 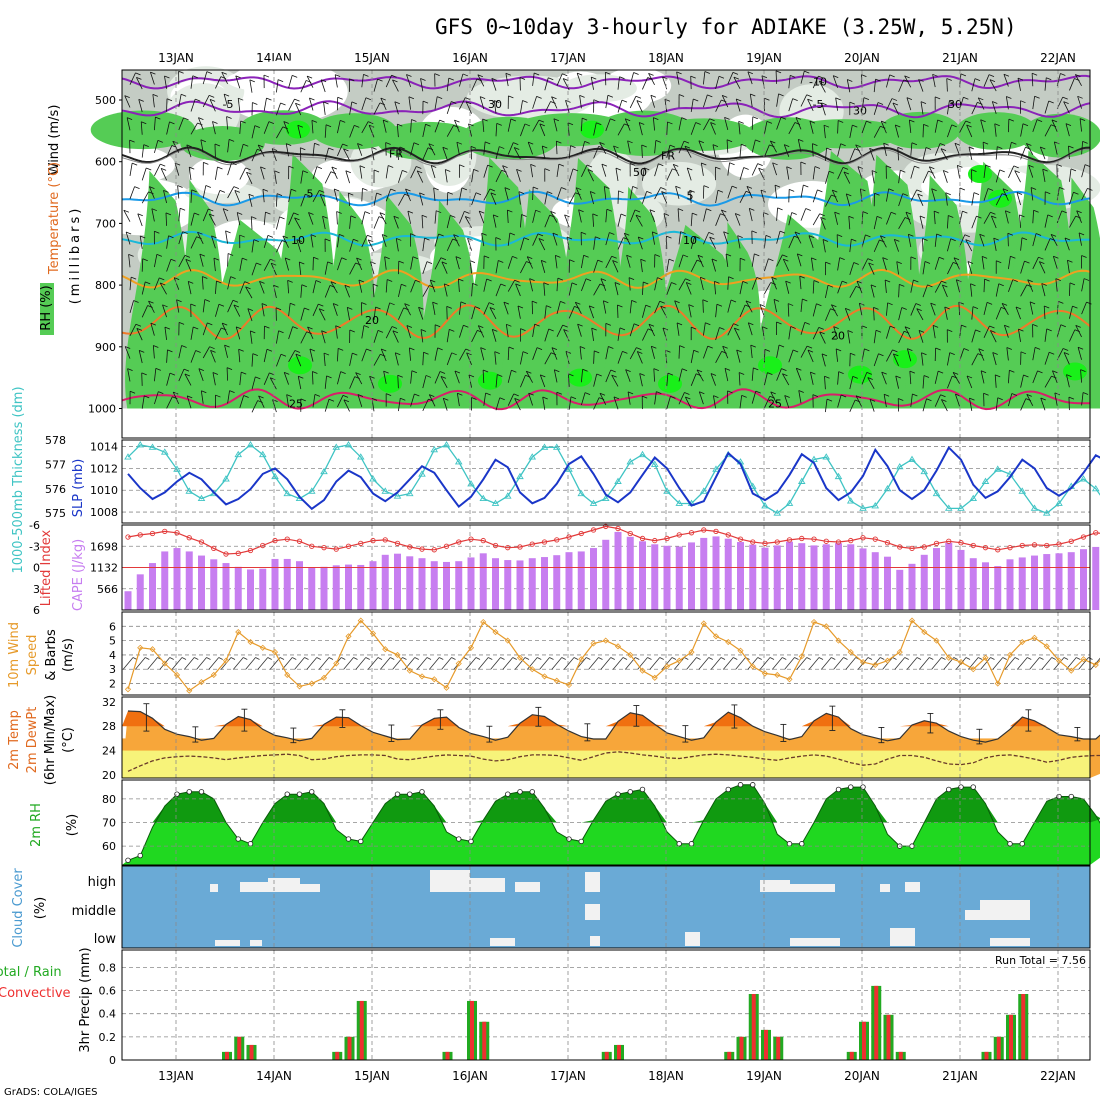 What do you see at coordinates (764, 1076) in the screenshot?
I see `day-label-bottom: 19JAN` at bounding box center [764, 1076].